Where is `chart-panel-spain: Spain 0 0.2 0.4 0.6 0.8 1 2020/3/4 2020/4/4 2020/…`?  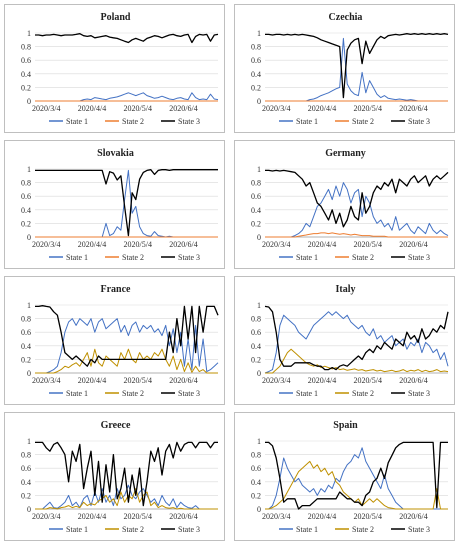 chart-panel-spain: Spain 0 0.2 0.4 0.6 0.8 1 2020/3/4 2020/4/4 2020/… is located at coordinates (344, 476).